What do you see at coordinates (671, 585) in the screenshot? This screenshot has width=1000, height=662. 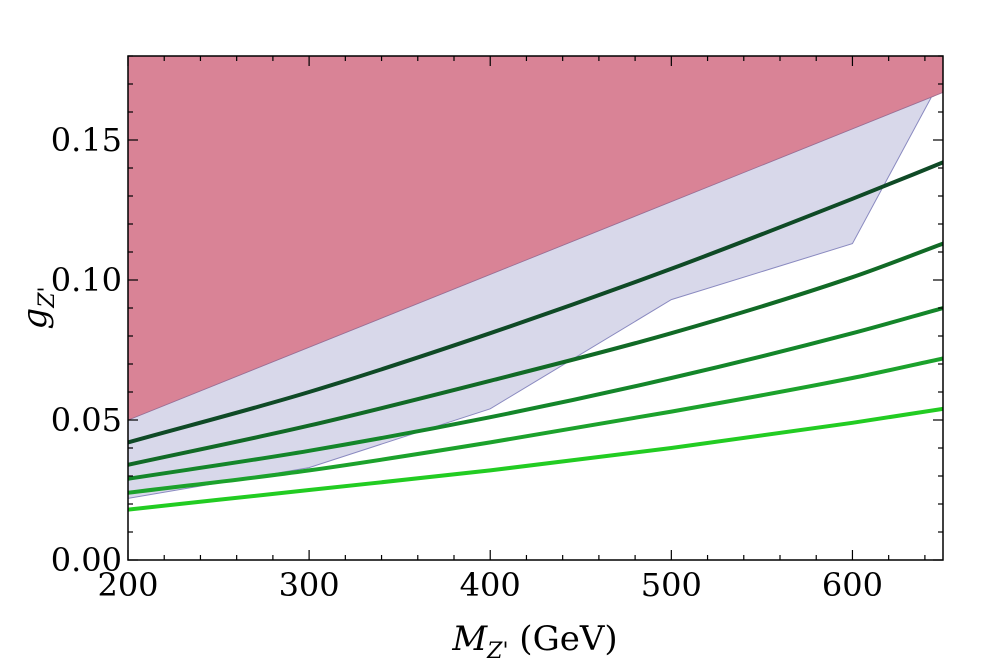 I see `x-tick-label: 500` at bounding box center [671, 585].